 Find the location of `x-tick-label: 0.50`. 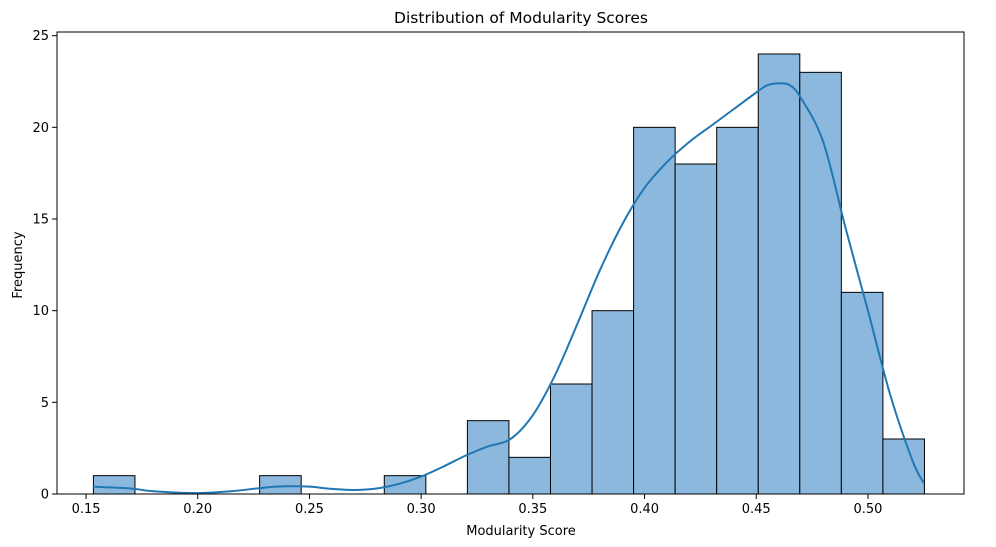

x-tick-label: 0.50 is located at coordinates (867, 509).